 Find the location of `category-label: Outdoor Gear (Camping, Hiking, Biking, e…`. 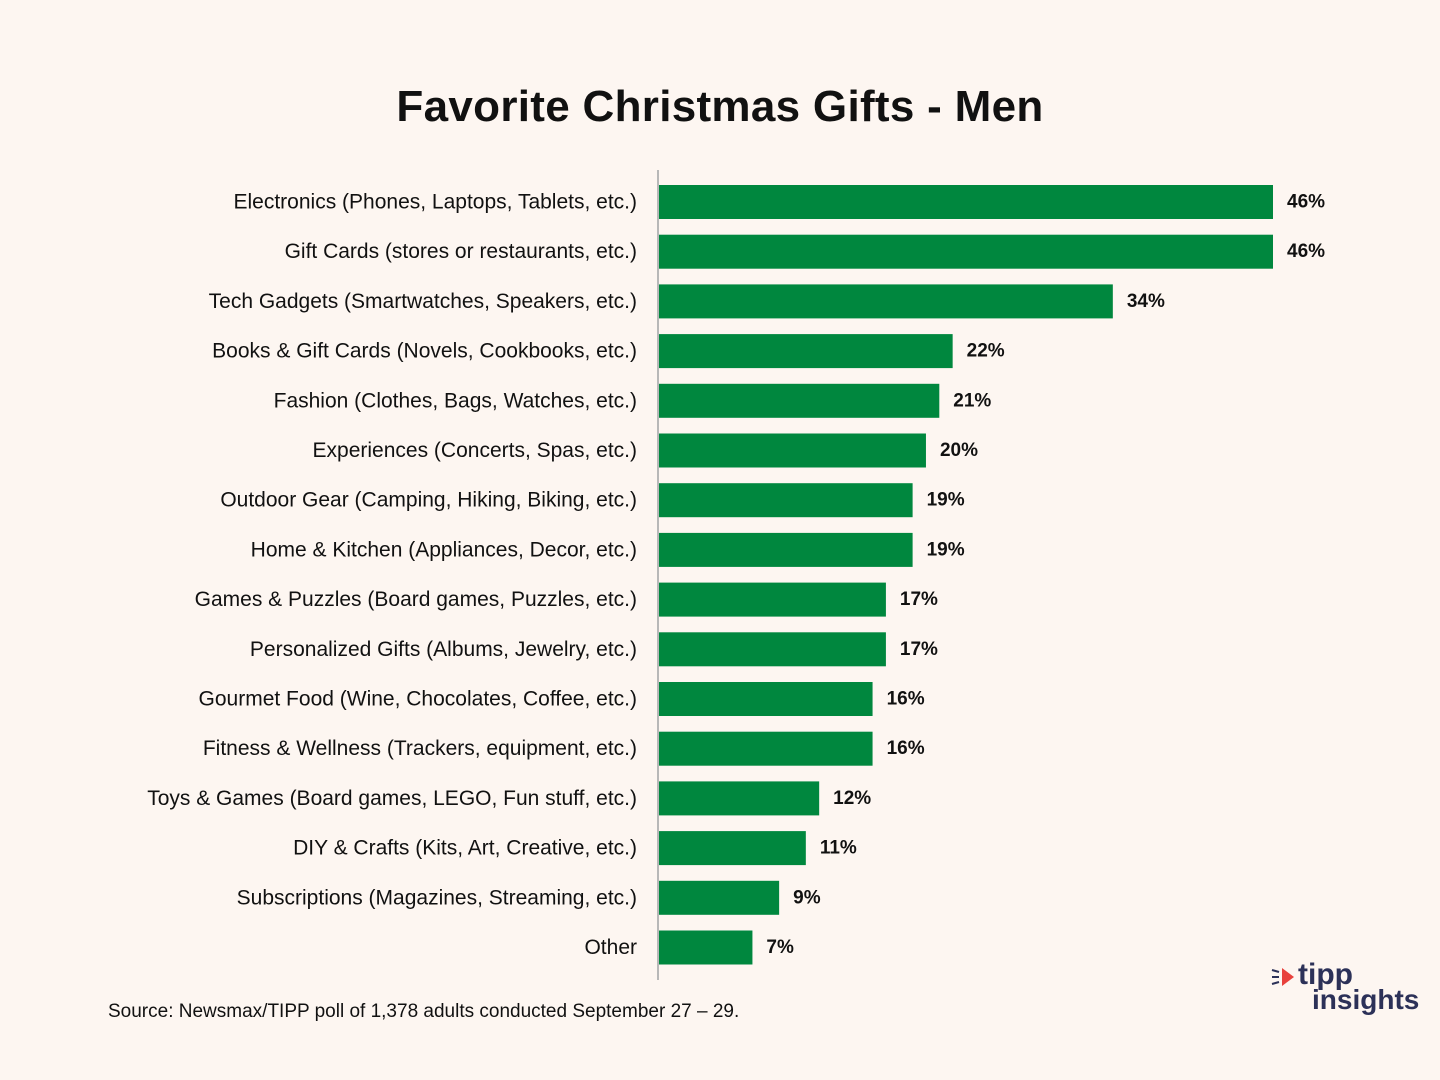

category-label: Outdoor Gear (Camping, Hiking, Biking, e… is located at coordinates (428, 500).